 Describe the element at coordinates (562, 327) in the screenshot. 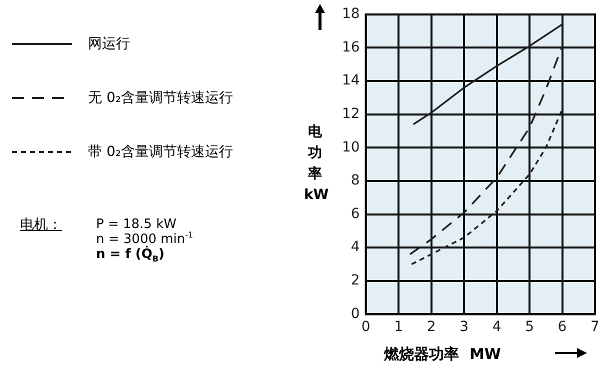

I see `x-tick-label: 6` at that location.